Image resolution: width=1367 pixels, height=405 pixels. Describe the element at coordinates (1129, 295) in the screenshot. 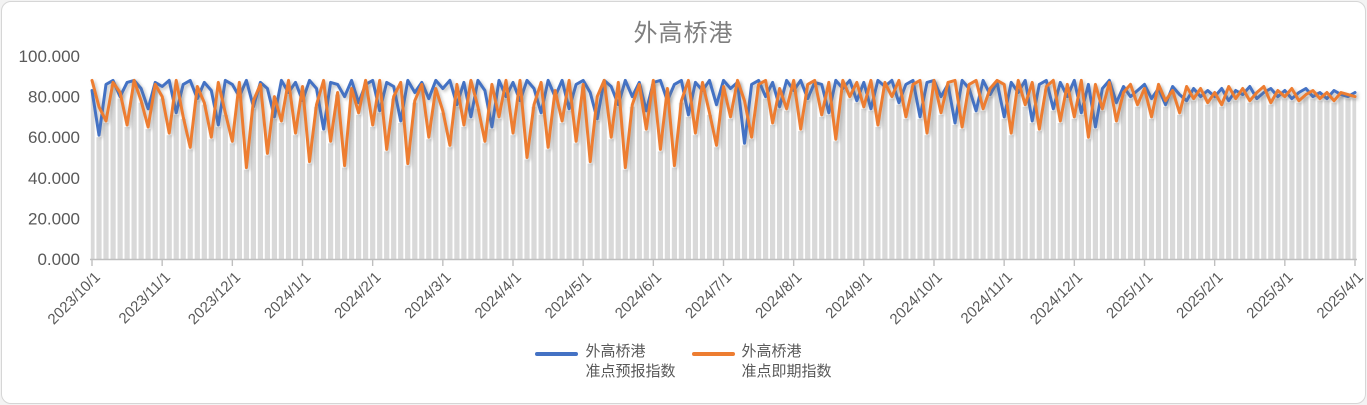

I see `svg-text: 2025/1/1` at that location.